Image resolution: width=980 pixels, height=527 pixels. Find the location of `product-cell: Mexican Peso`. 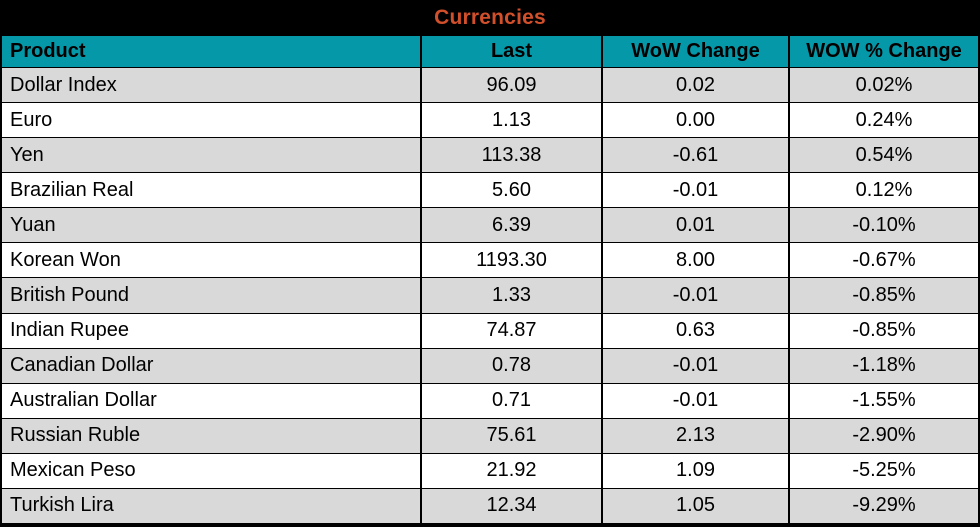

product-cell: Mexican Peso is located at coordinates (211, 470).